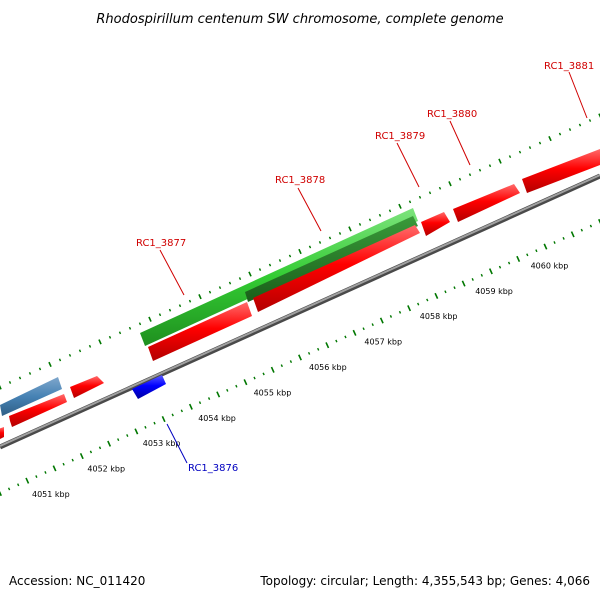 The height and width of the screenshot is (600, 600). Describe the element at coordinates (550, 265) in the screenshot. I see `scale-label: 4060 kbp` at that location.